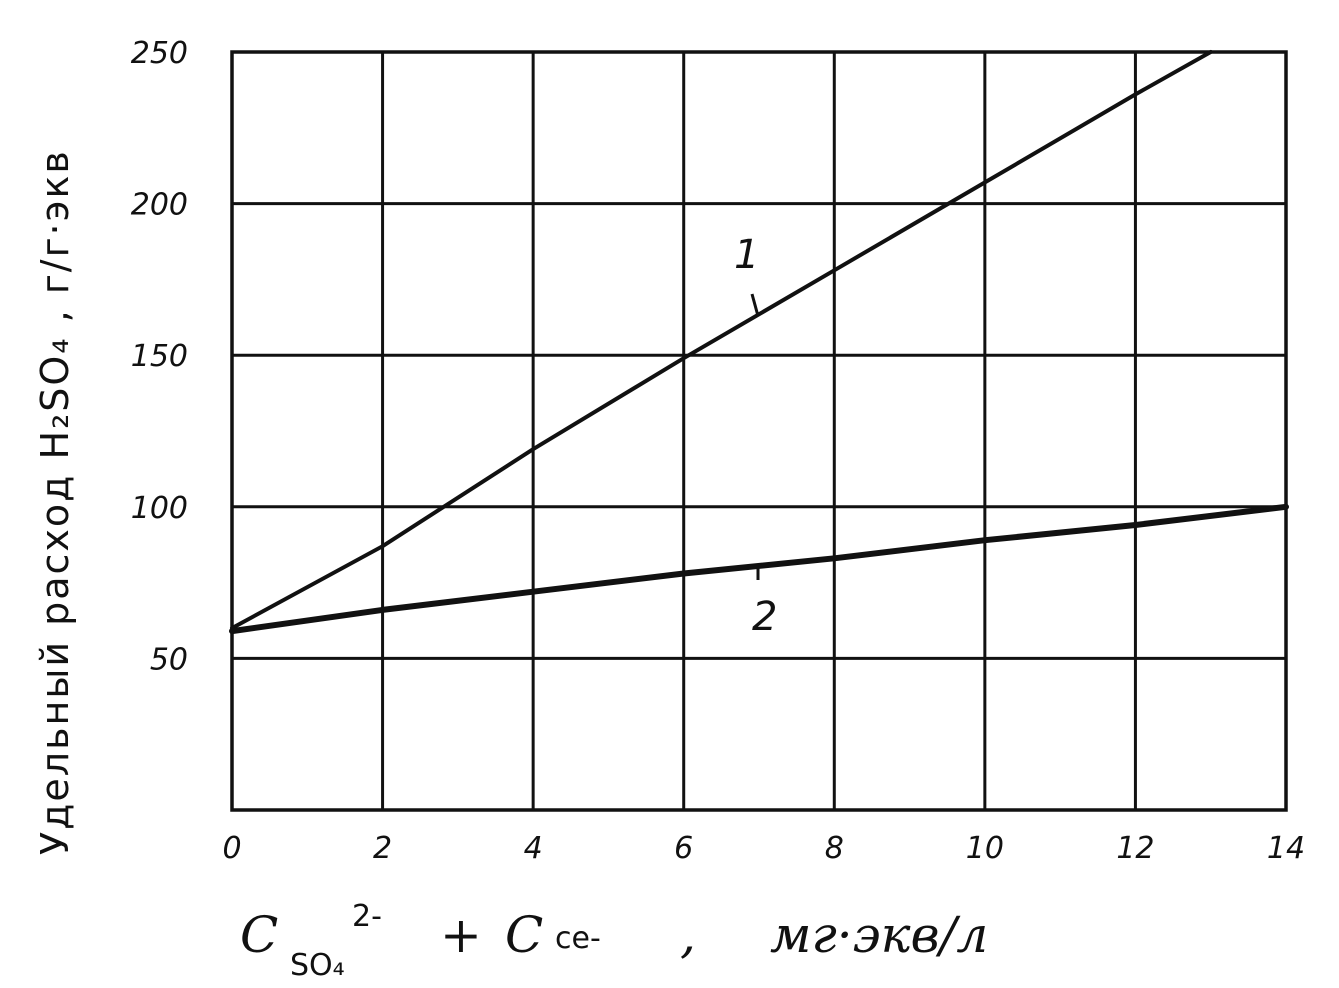 The width and height of the screenshot is (1339, 988). Describe the element at coordinates (231, 848) in the screenshot. I see `x-tick-label-0: 0` at that location.